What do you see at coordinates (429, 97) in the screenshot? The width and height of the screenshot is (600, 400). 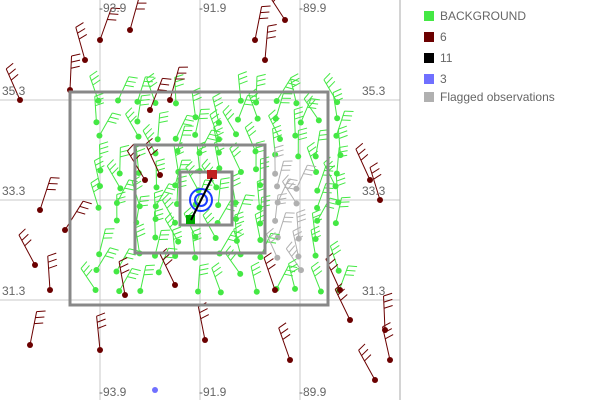 I see `legend-swatch` at bounding box center [429, 97].